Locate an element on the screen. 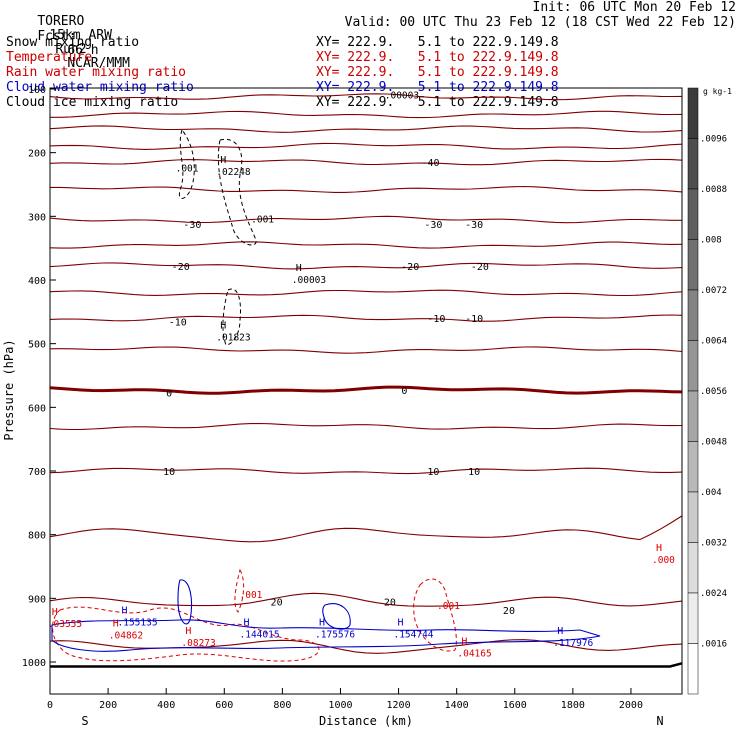  extremum-value: .117976 is located at coordinates (573, 643).